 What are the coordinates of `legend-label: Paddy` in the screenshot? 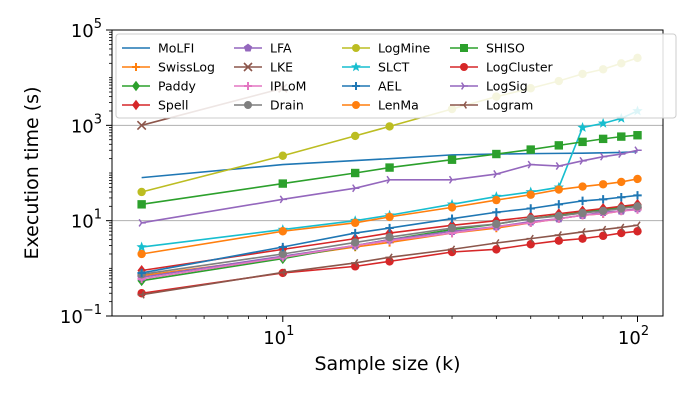 It's located at (177, 86).